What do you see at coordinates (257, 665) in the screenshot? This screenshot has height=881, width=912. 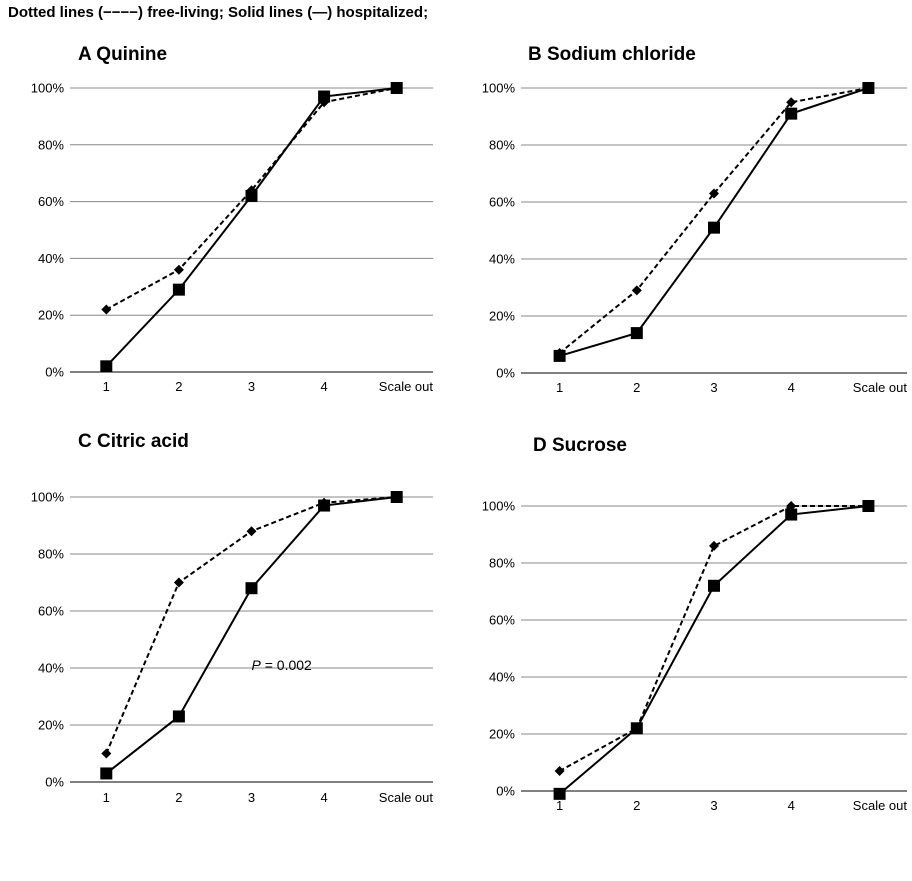 I see `p-value-italic: P` at bounding box center [257, 665].